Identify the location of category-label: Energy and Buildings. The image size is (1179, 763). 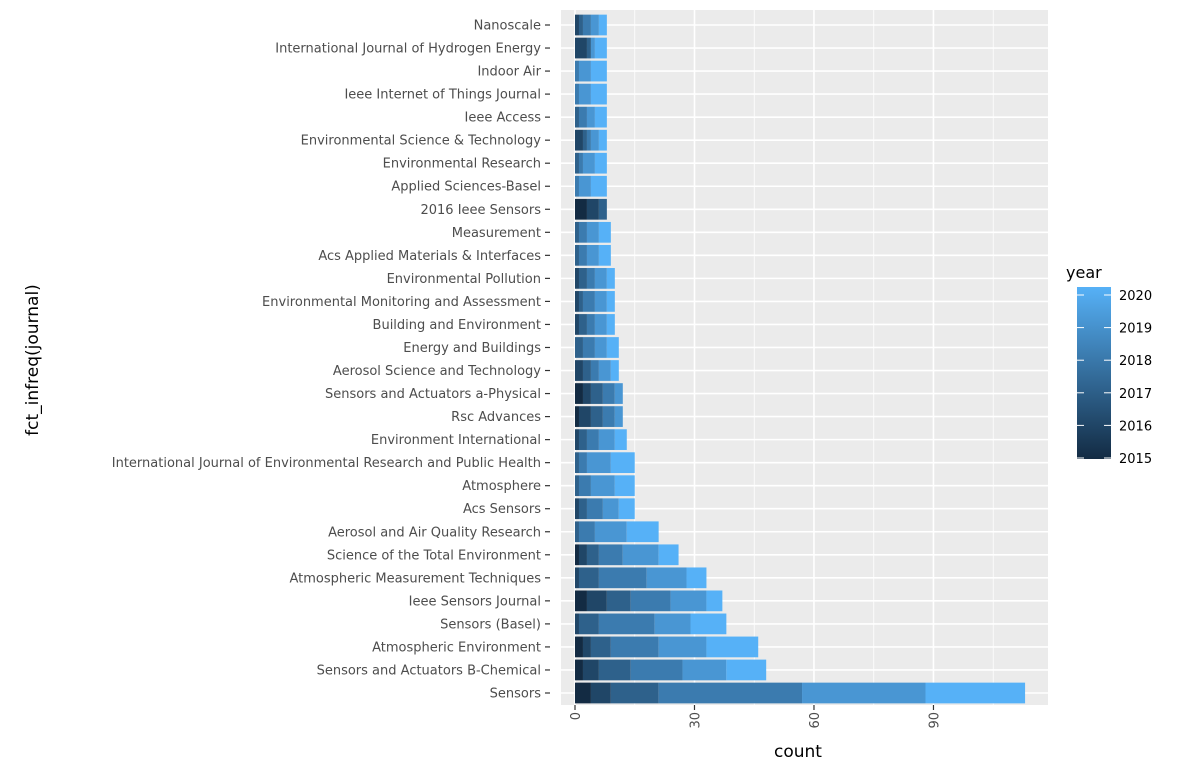
(472, 348).